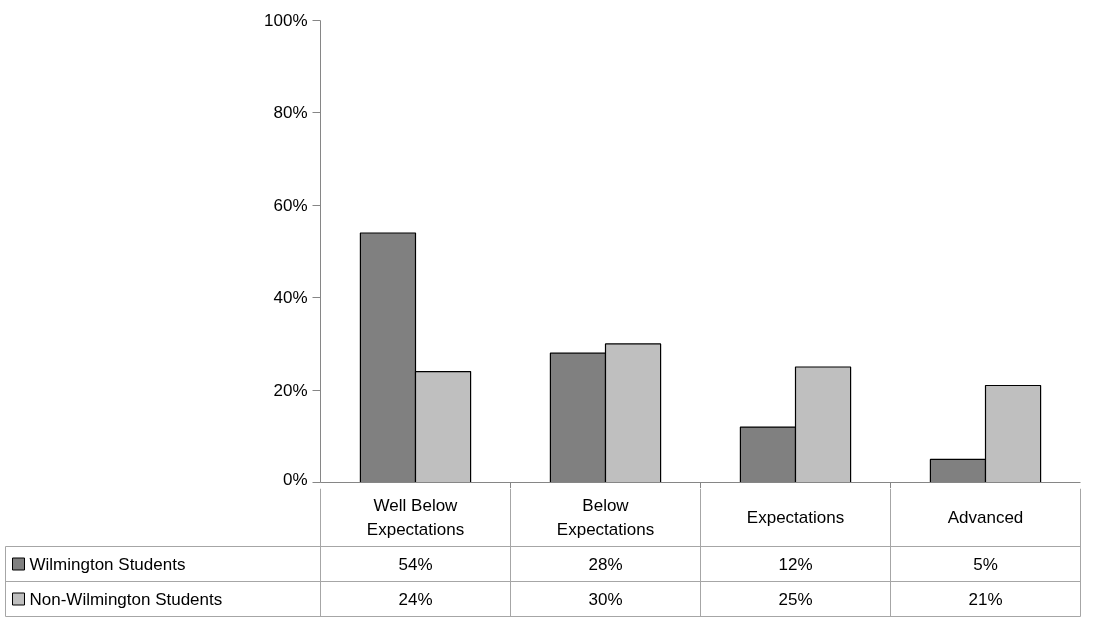 This screenshot has height=635, width=1096. What do you see at coordinates (415, 517) in the screenshot?
I see `x-tick-label: Well Below Expectations` at bounding box center [415, 517].